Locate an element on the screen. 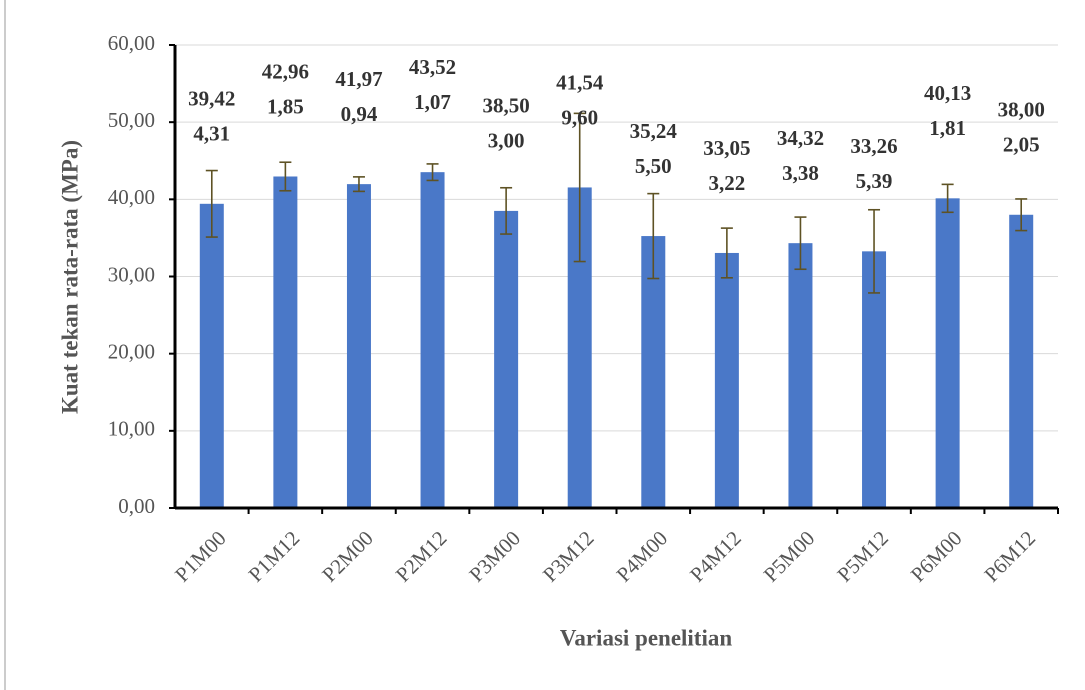 Image resolution: width=1085 pixels, height=690 pixels. y-tick-label: 50,00 is located at coordinates (131, 120).